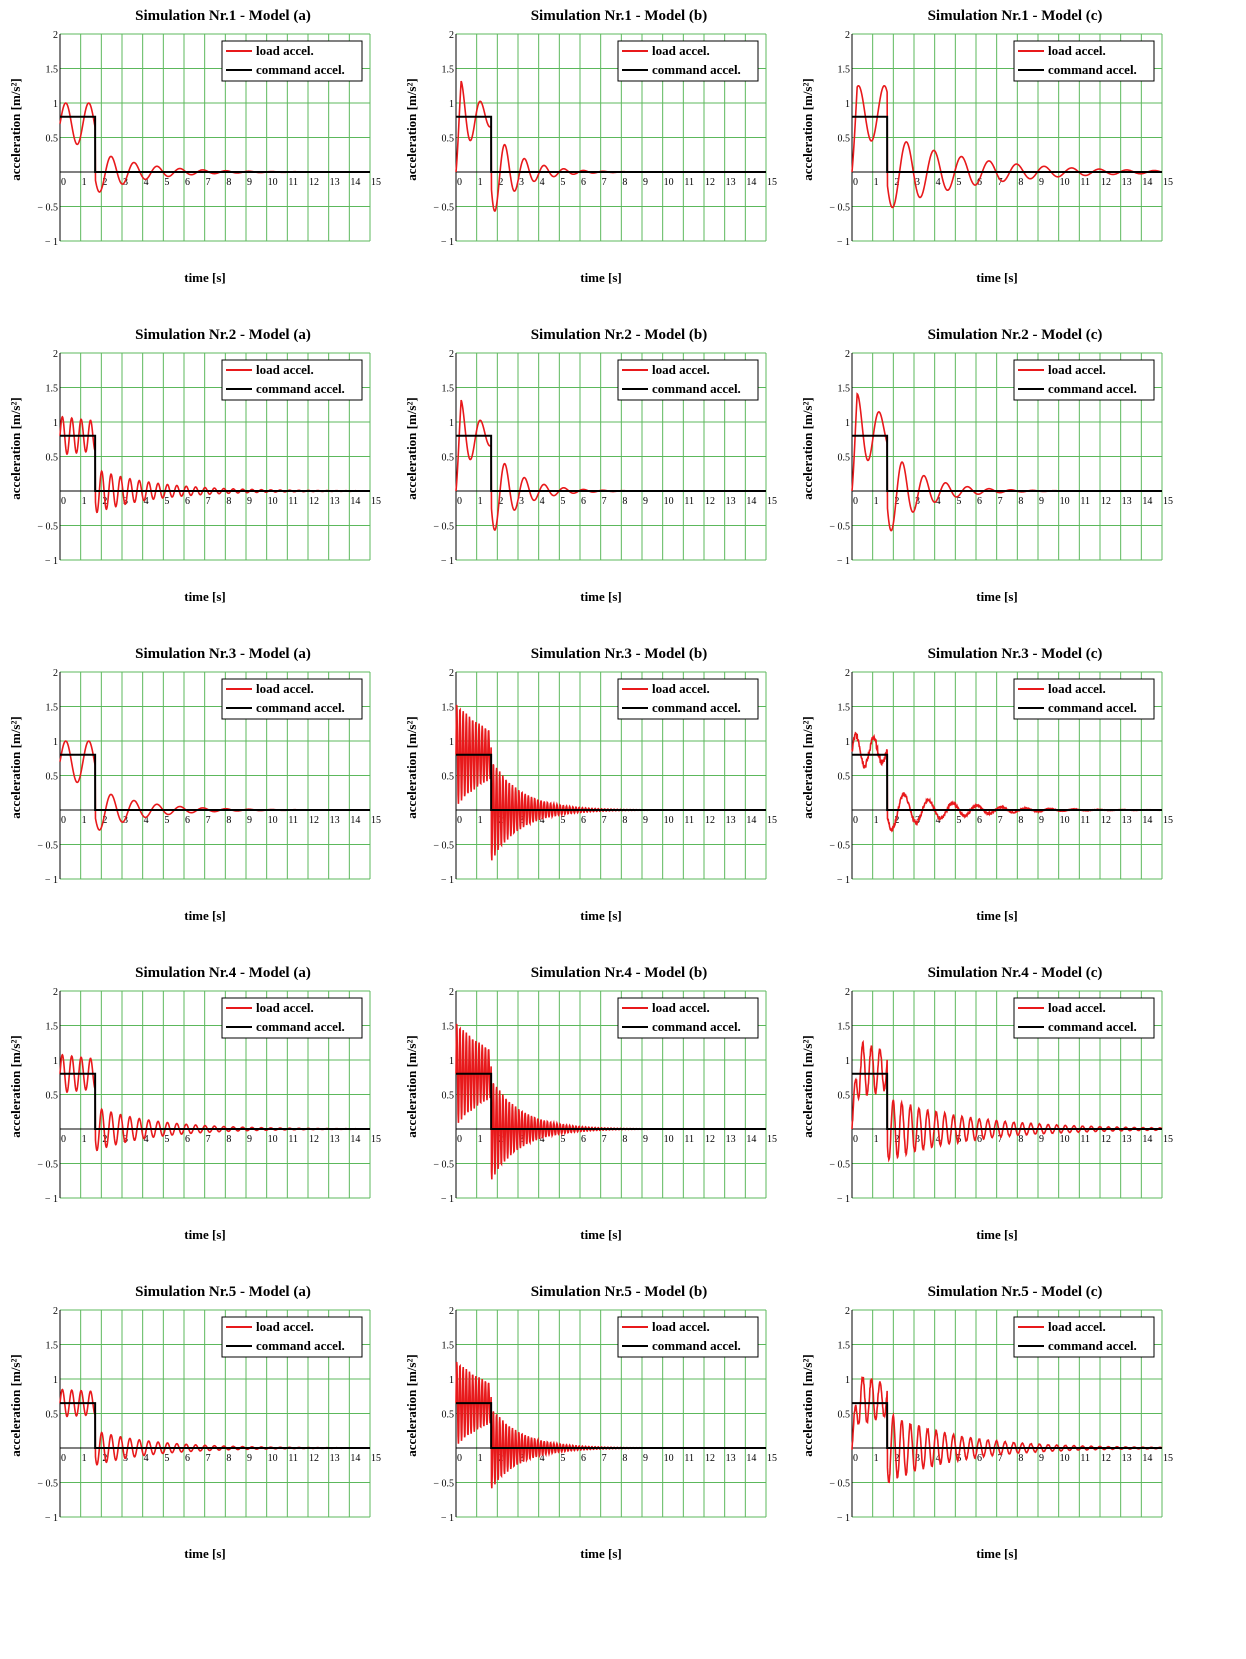  What do you see at coordinates (619, 335) in the screenshot?
I see `chart-title: Simulation Nr.2 - Model (b)` at bounding box center [619, 335].